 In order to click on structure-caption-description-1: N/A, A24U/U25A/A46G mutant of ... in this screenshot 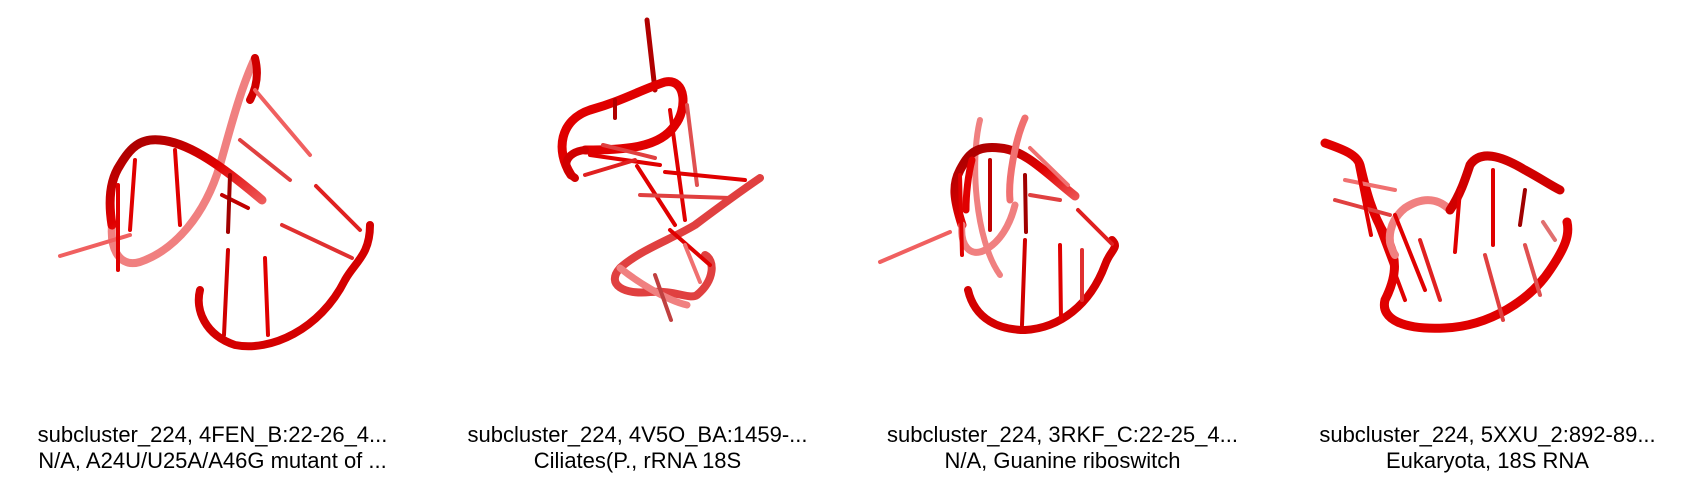, I will do `click(212, 460)`.